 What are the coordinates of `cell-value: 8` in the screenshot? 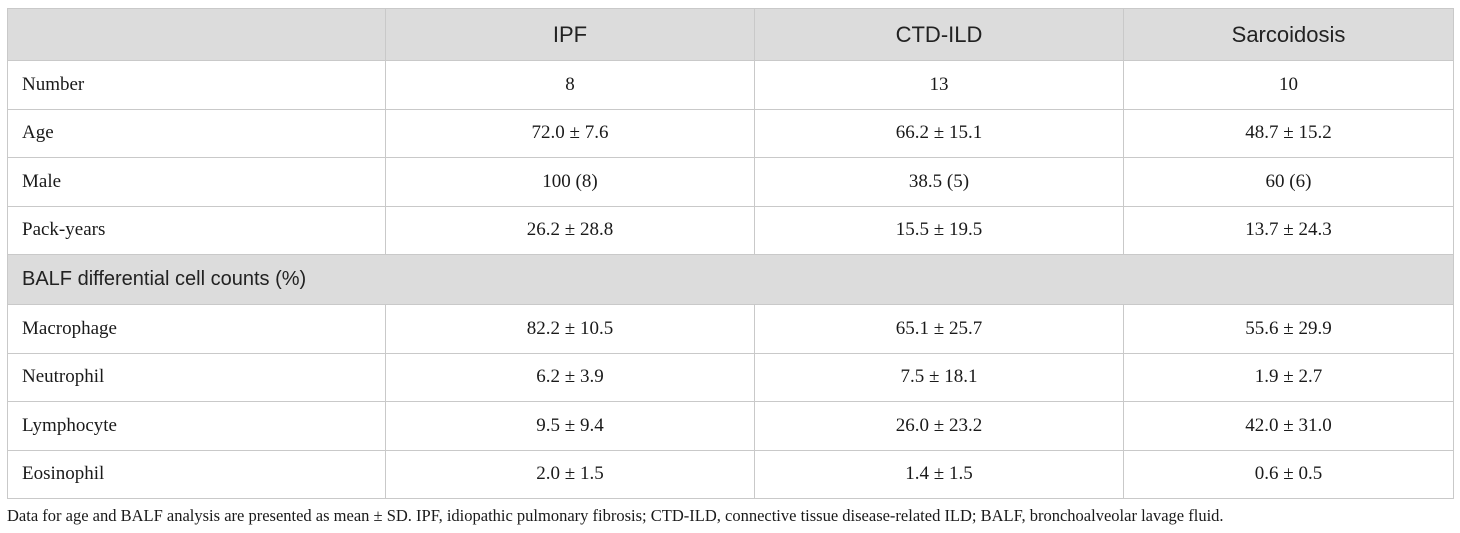 It's located at (570, 85).